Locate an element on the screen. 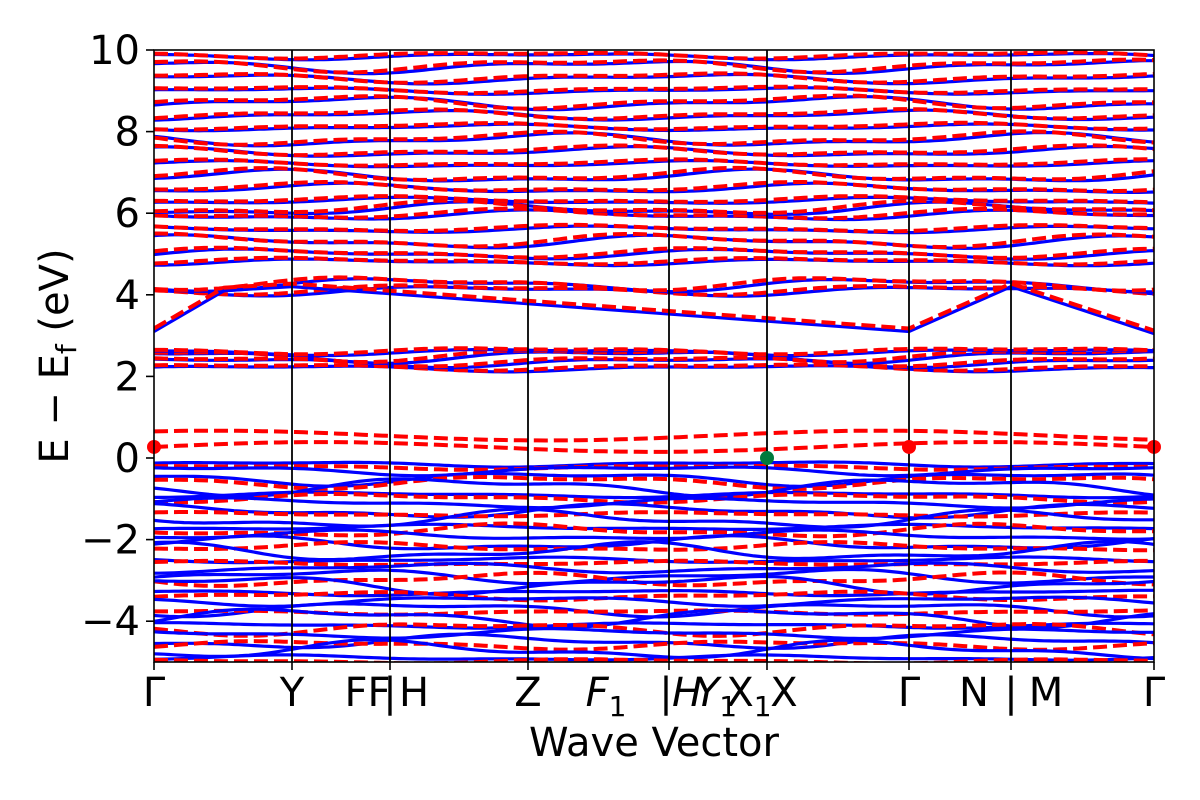  x-tick-label-5: H is located at coordinates (414, 693).